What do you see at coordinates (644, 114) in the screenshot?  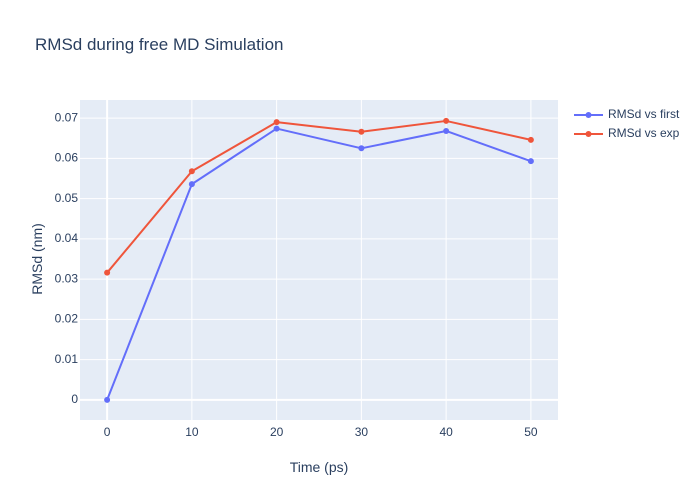 I see `legend-label: RMSd vs first` at bounding box center [644, 114].